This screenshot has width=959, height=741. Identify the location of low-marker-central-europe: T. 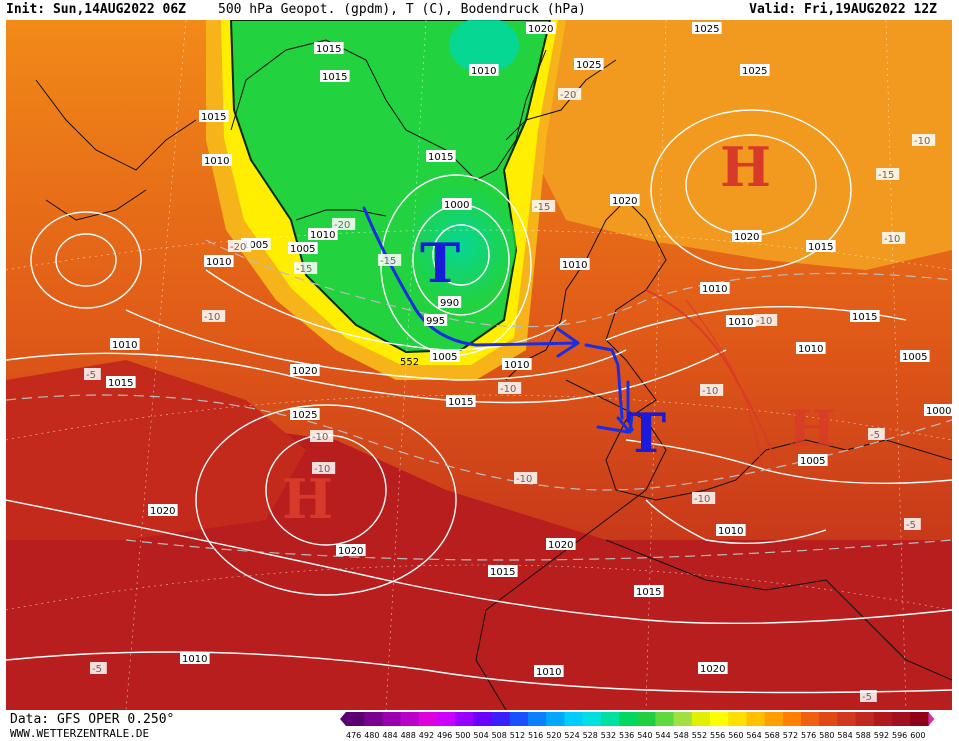
(646, 433).